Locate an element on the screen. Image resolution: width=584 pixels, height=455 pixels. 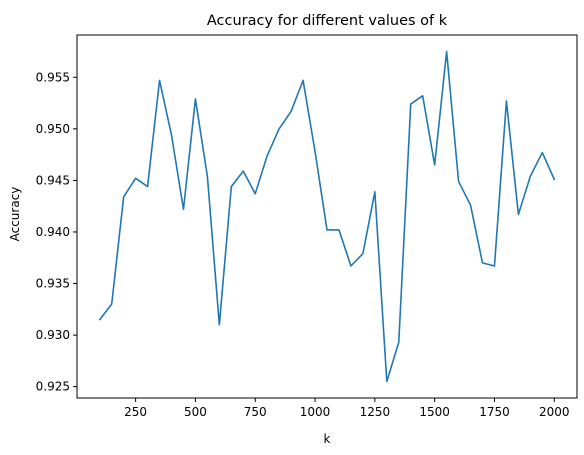
x-tick-label: 250 is located at coordinates (135, 412).